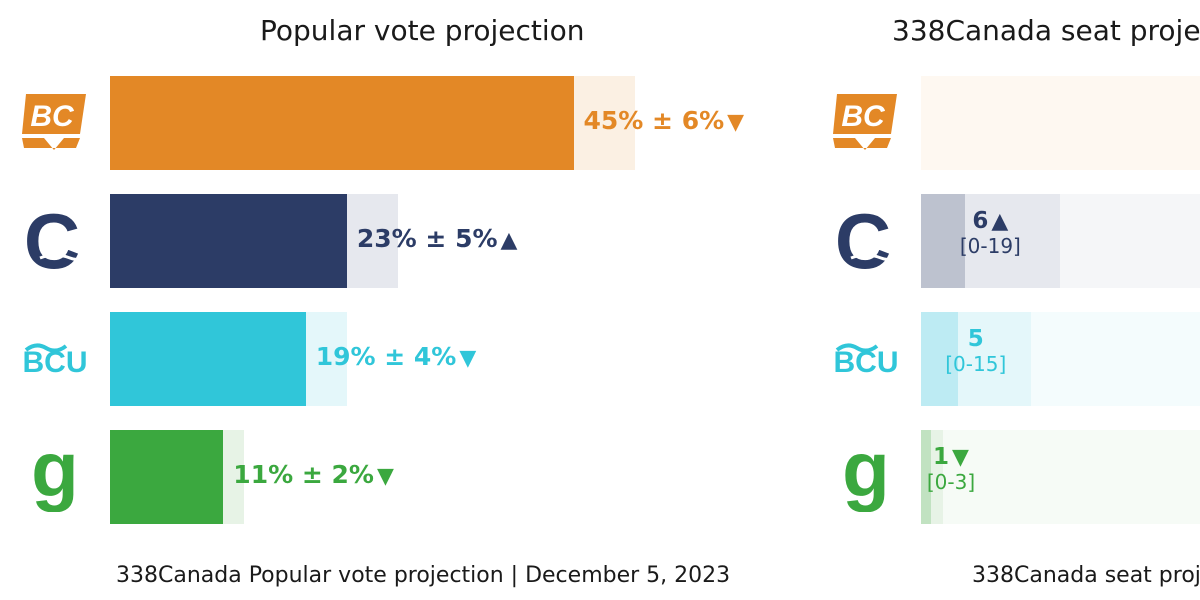 Image resolution: width=1200 pixels, height=600 pixels. I want to click on seat-label: 6 ▲ [0-19], so click(990, 233).